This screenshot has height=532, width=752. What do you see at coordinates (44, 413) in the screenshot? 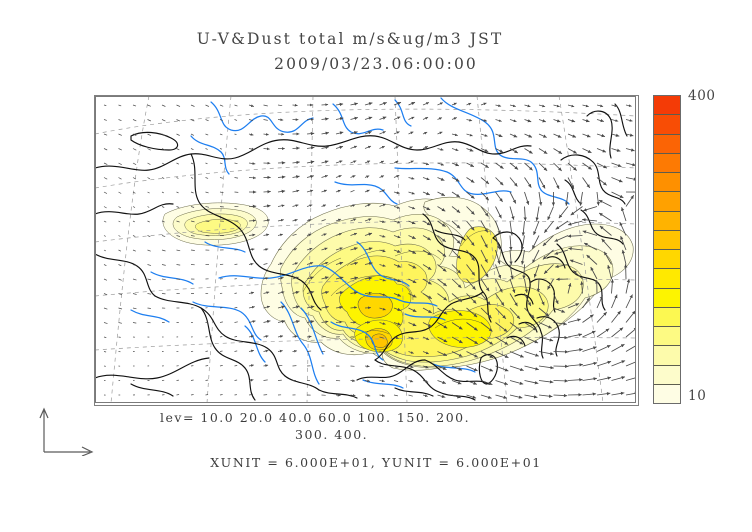
I see `vector-key-up-arrow` at bounding box center [44, 413].